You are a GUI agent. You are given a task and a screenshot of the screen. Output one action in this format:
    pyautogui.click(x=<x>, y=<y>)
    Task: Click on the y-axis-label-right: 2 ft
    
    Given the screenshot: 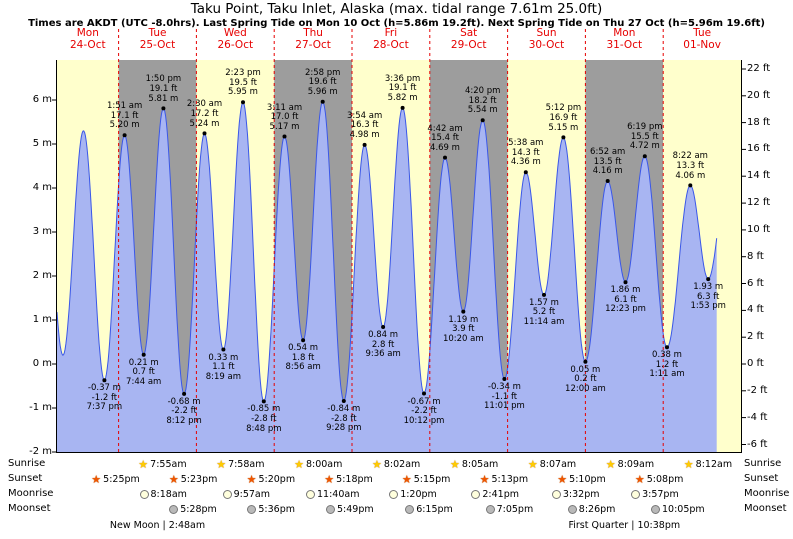 What is the action you would take?
    pyautogui.click(x=755, y=337)
    